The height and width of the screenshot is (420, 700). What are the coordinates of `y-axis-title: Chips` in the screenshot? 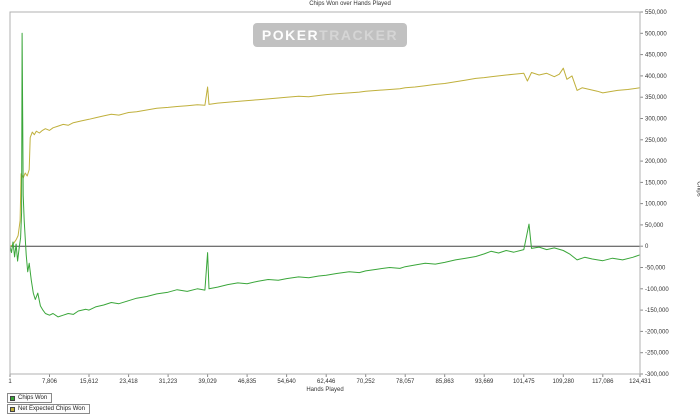 It's located at (697, 189).